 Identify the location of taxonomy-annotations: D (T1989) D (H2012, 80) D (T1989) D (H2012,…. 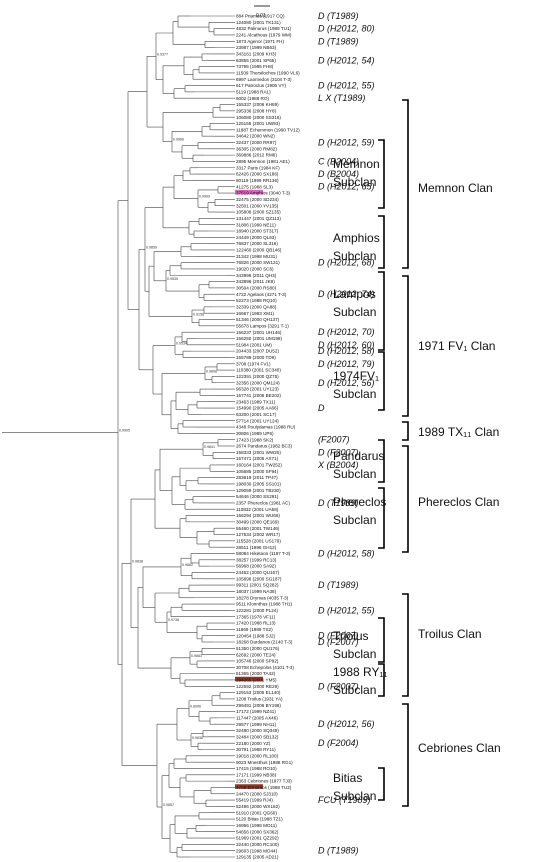
(346, 433).